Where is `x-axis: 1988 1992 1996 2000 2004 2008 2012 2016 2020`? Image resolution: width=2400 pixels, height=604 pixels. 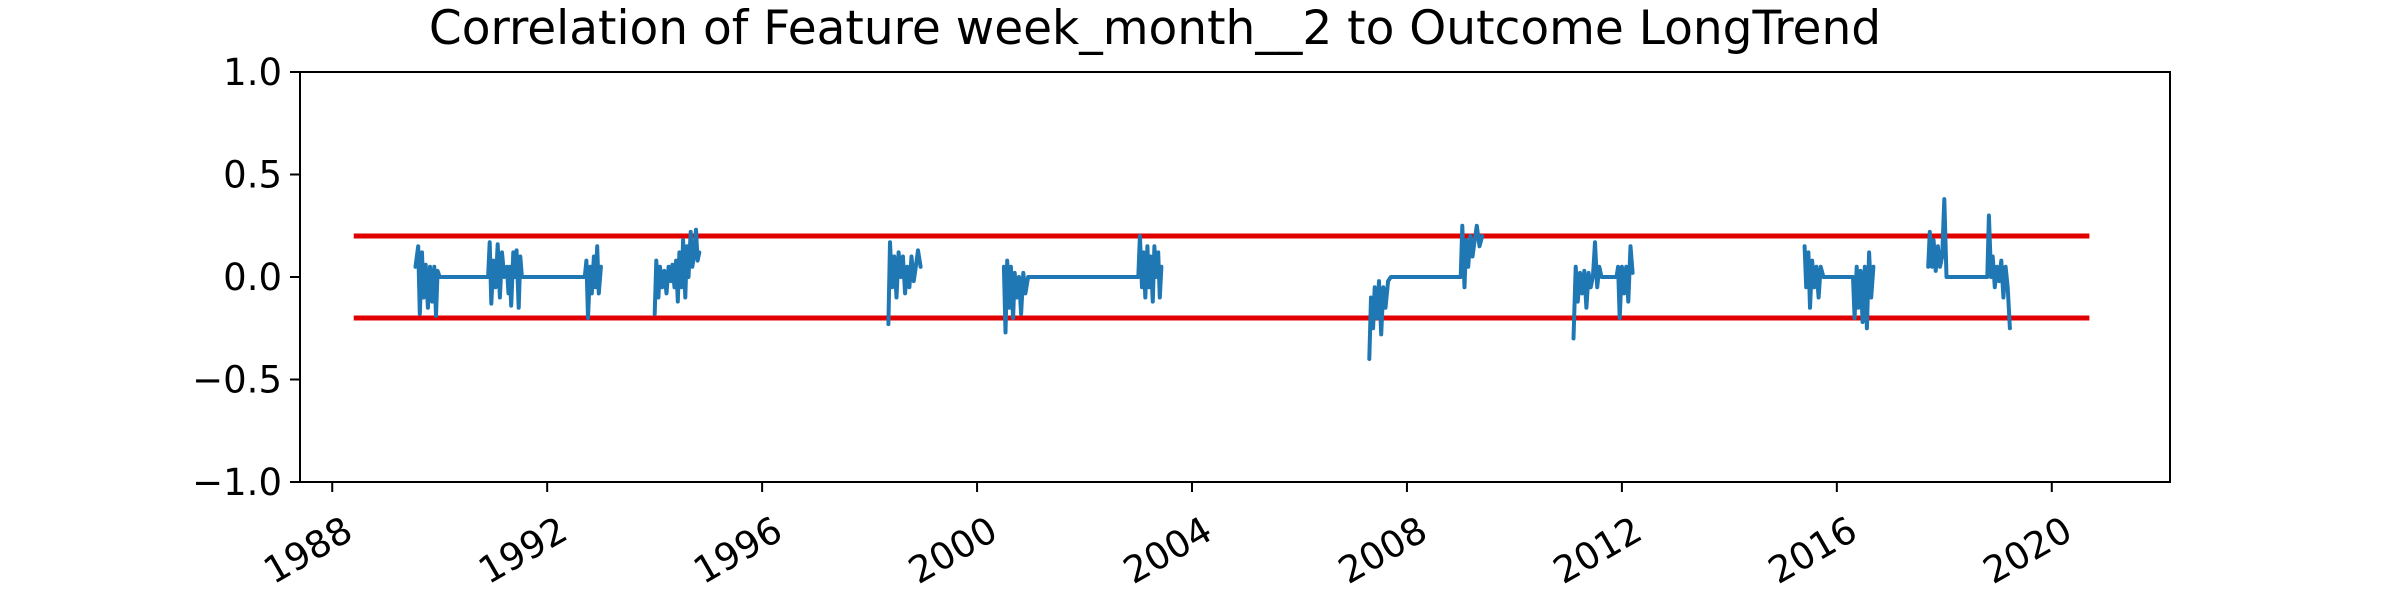
x-axis: 1988 1992 1996 2000 2004 2008 2012 2016 2020 is located at coordinates (1167, 537).